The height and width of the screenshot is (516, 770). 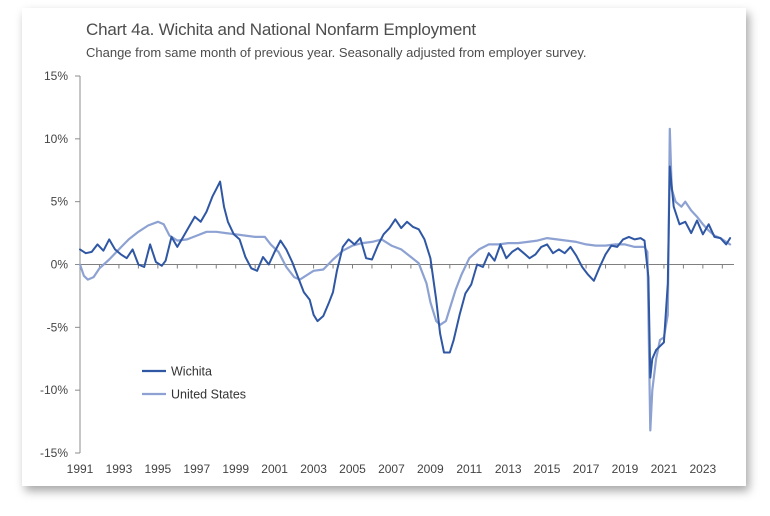 I want to click on x-tick-label: 2015, so click(x=547, y=469).